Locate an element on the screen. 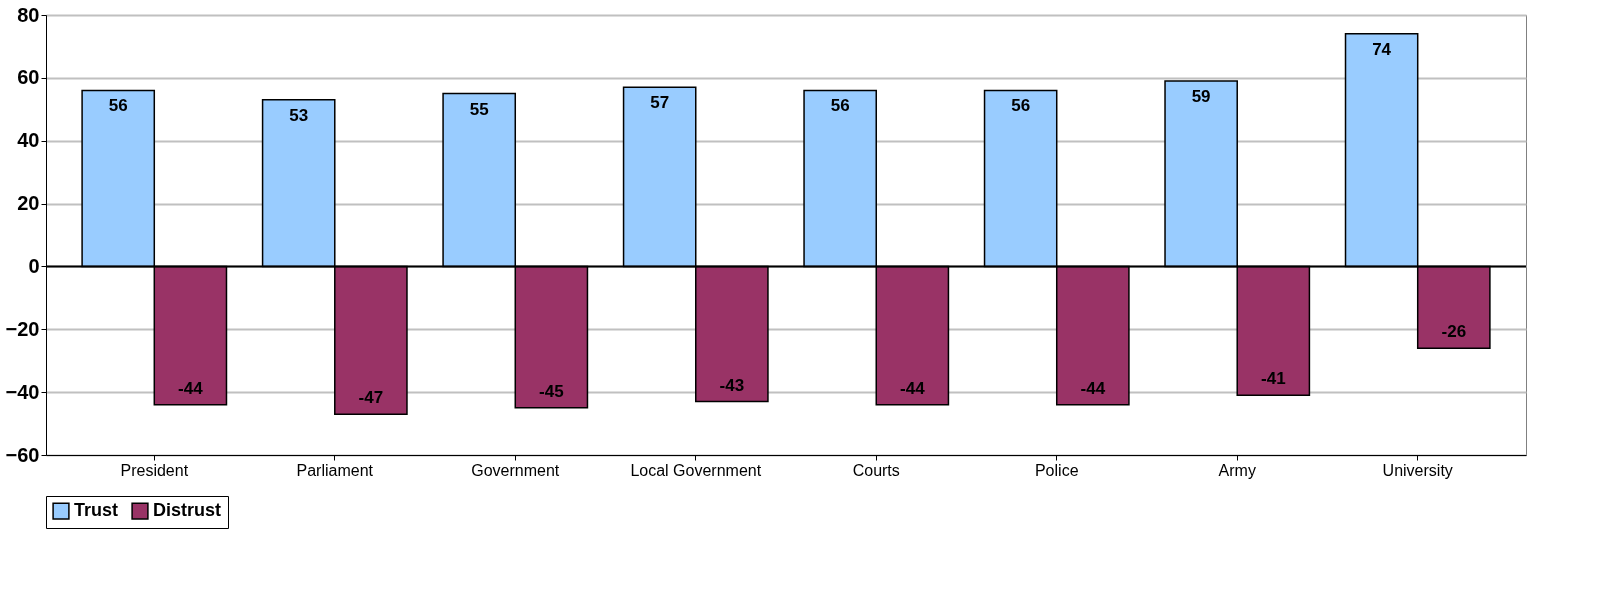 The height and width of the screenshot is (610, 1612). x-tick-label: President is located at coordinates (154, 470).